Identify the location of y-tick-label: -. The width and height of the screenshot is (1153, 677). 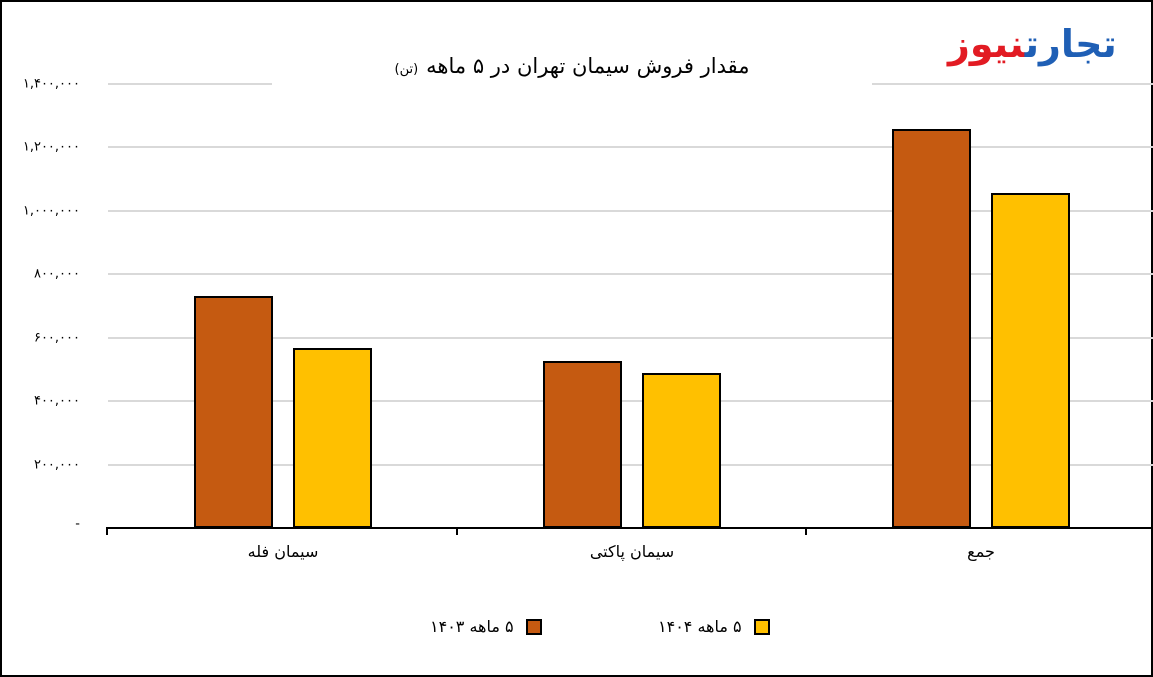
(77, 524).